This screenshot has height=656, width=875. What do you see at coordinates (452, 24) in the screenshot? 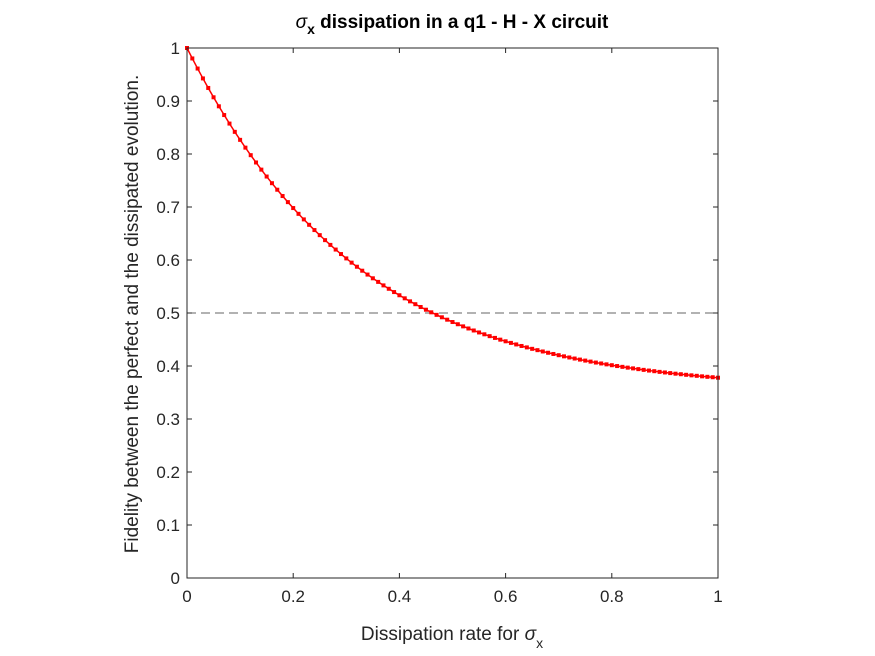
I see `chart-title: σx dissipation in a q1 - H - X circuit` at bounding box center [452, 24].